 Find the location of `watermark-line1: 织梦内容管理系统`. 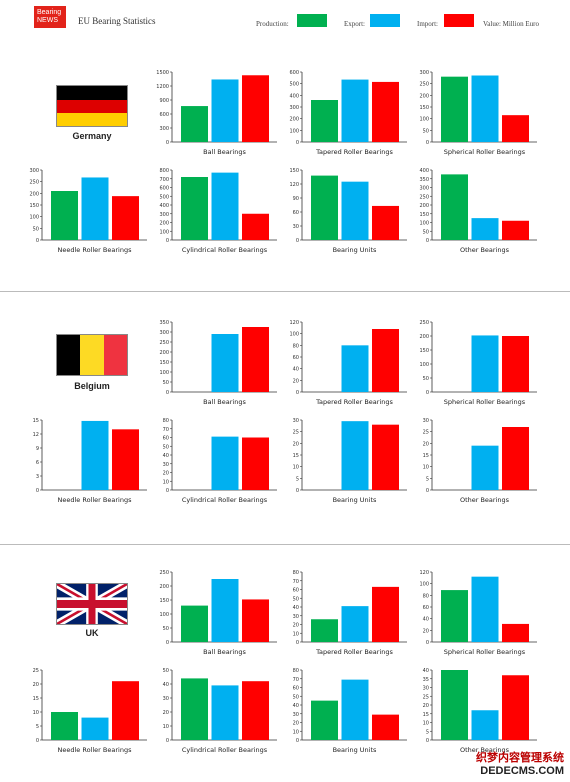

watermark-line1: 织梦内容管理系统 is located at coordinates (520, 758).